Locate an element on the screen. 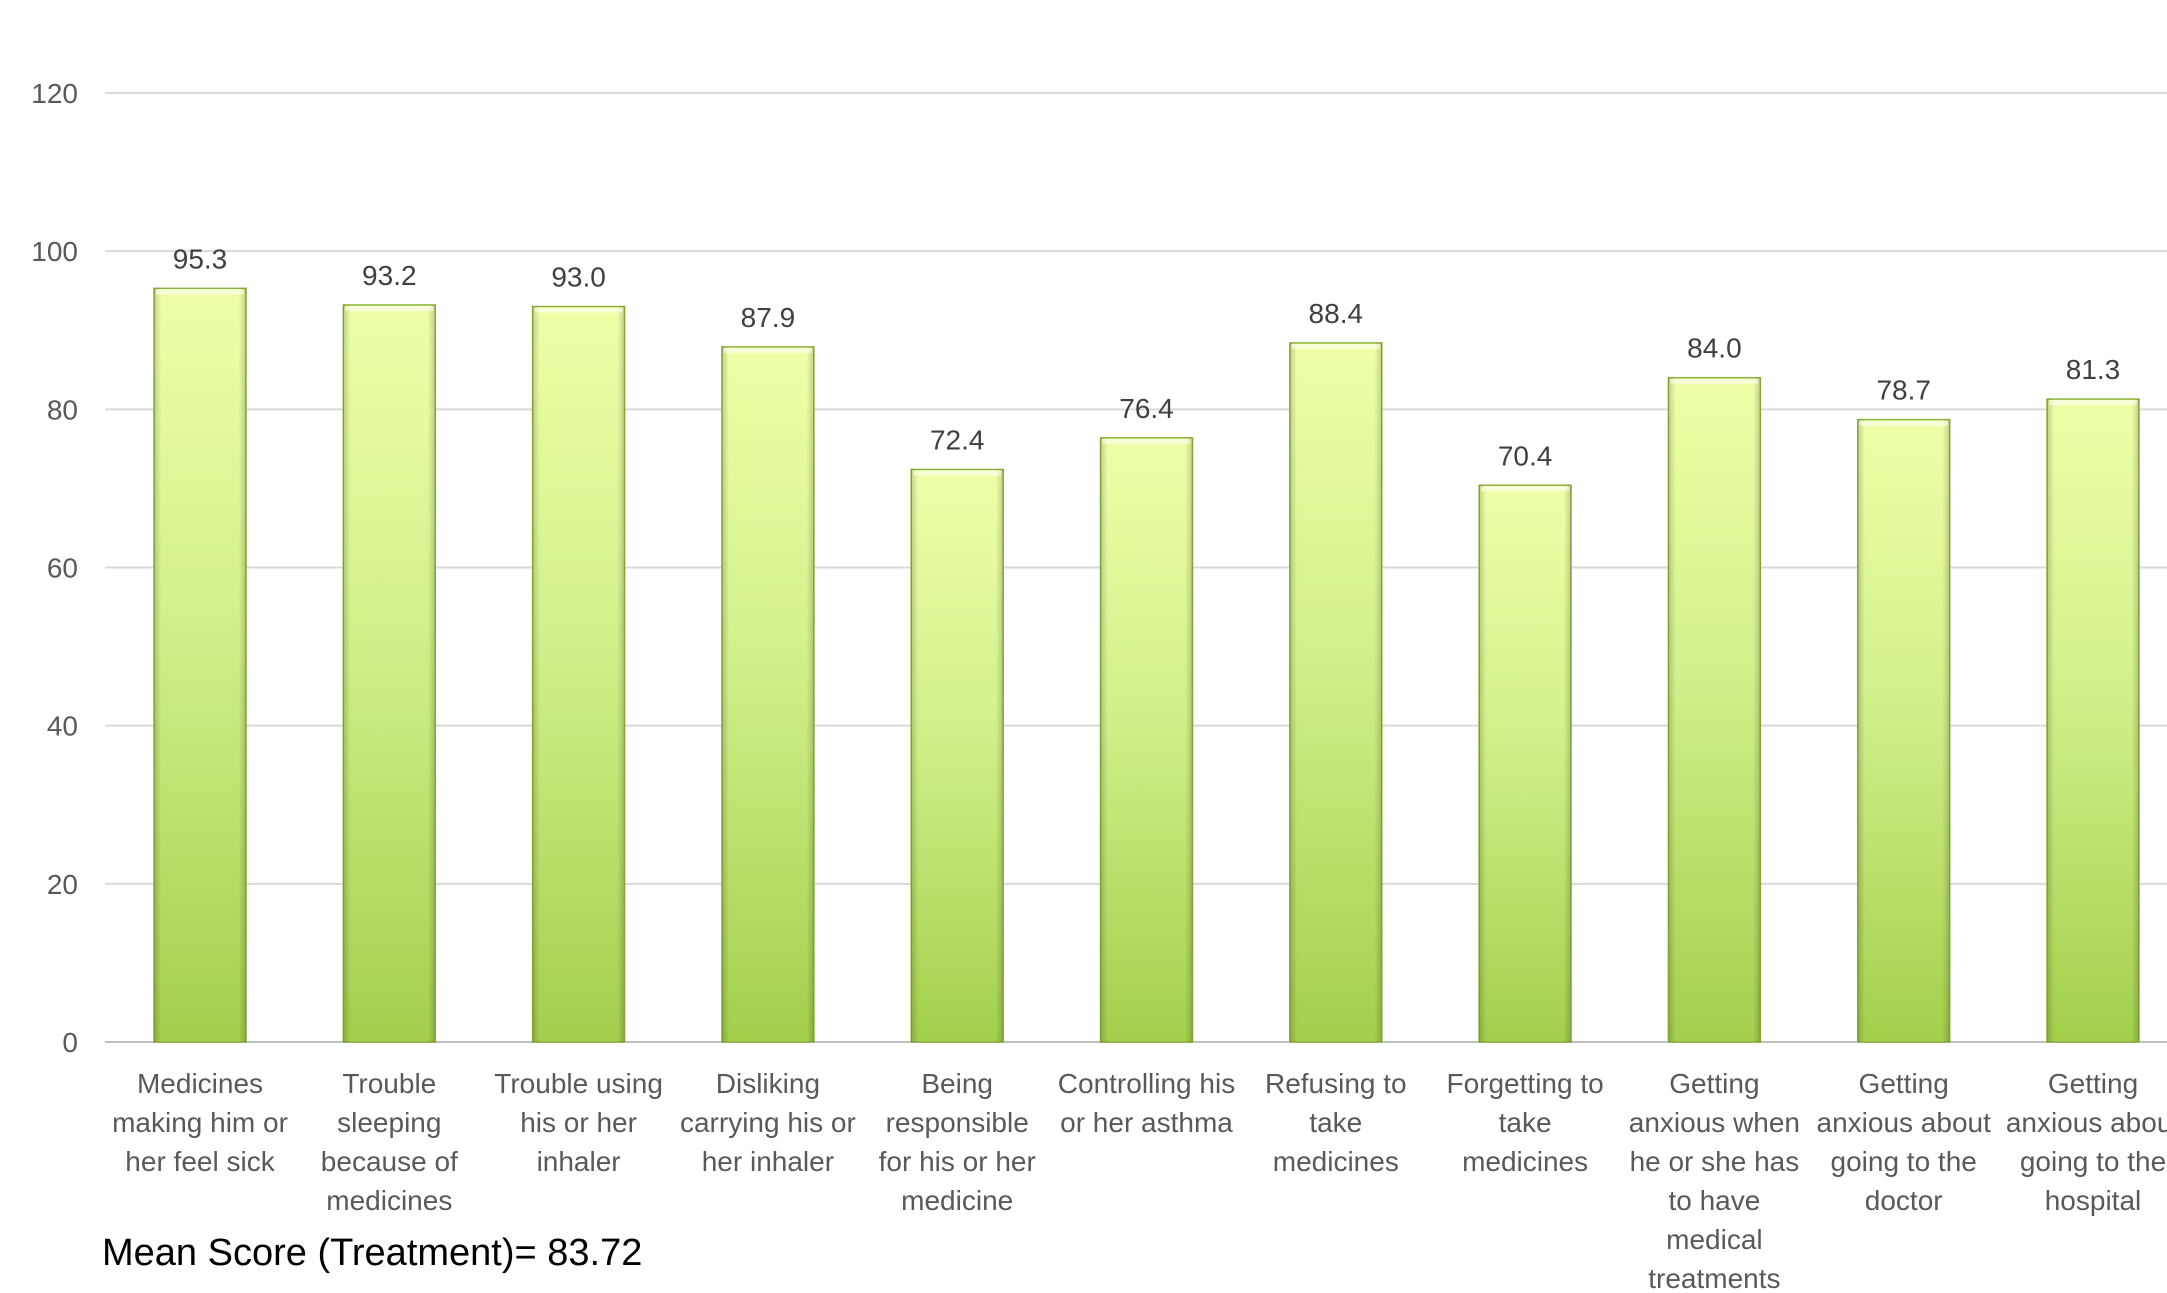 The width and height of the screenshot is (2167, 1293). data-label: 70.4 is located at coordinates (1525, 455).